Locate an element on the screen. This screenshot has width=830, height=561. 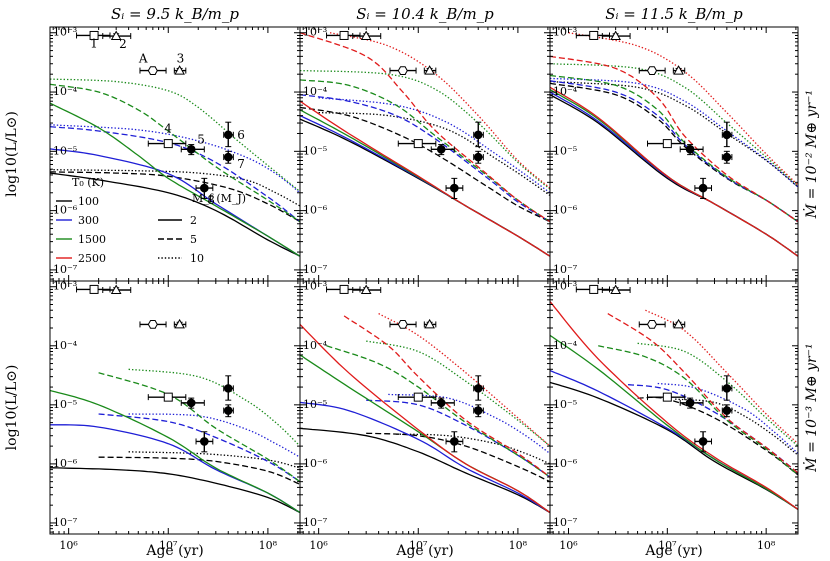
legend: T₀ (K) M_f (M_J) 100 300 1500 2500 2 5 10 is located at coordinates (151, 220).